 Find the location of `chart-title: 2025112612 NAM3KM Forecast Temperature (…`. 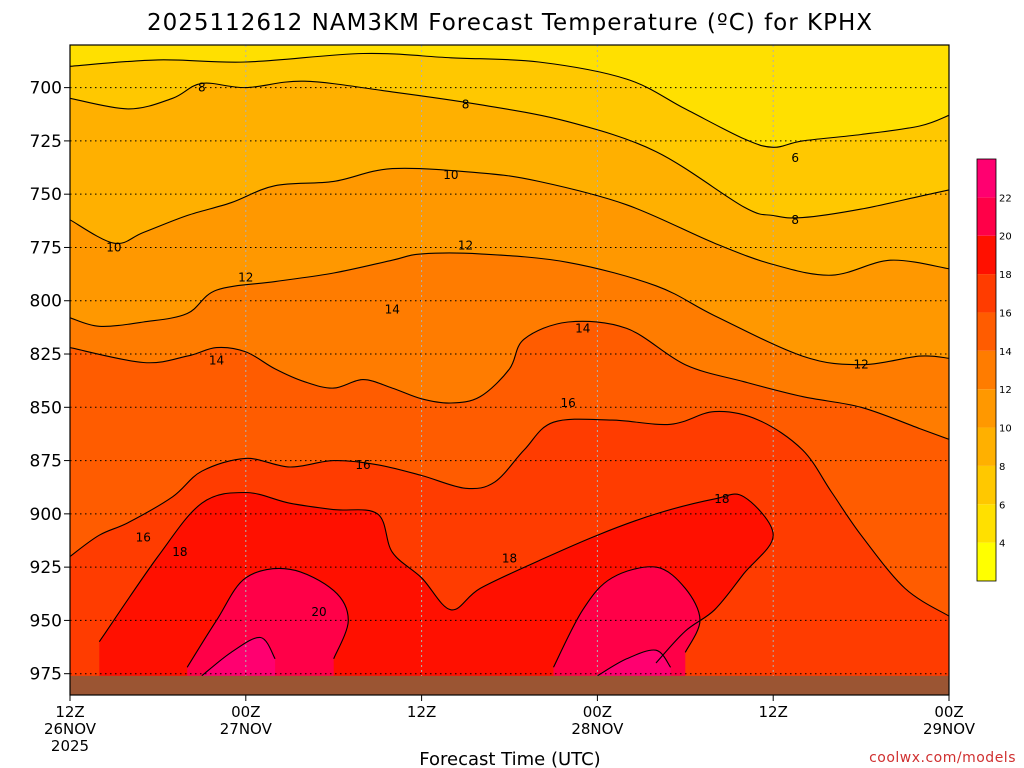

chart-title: 2025112612 NAM3KM Forecast Temperature (… is located at coordinates (510, 23).